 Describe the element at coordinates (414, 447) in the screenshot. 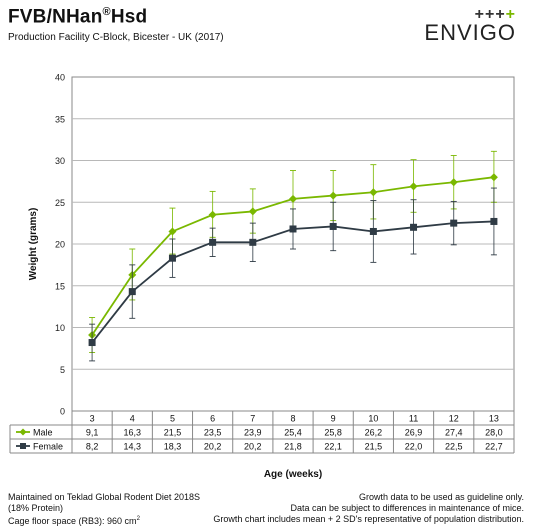

I see `table-value-female: 22,0` at that location.